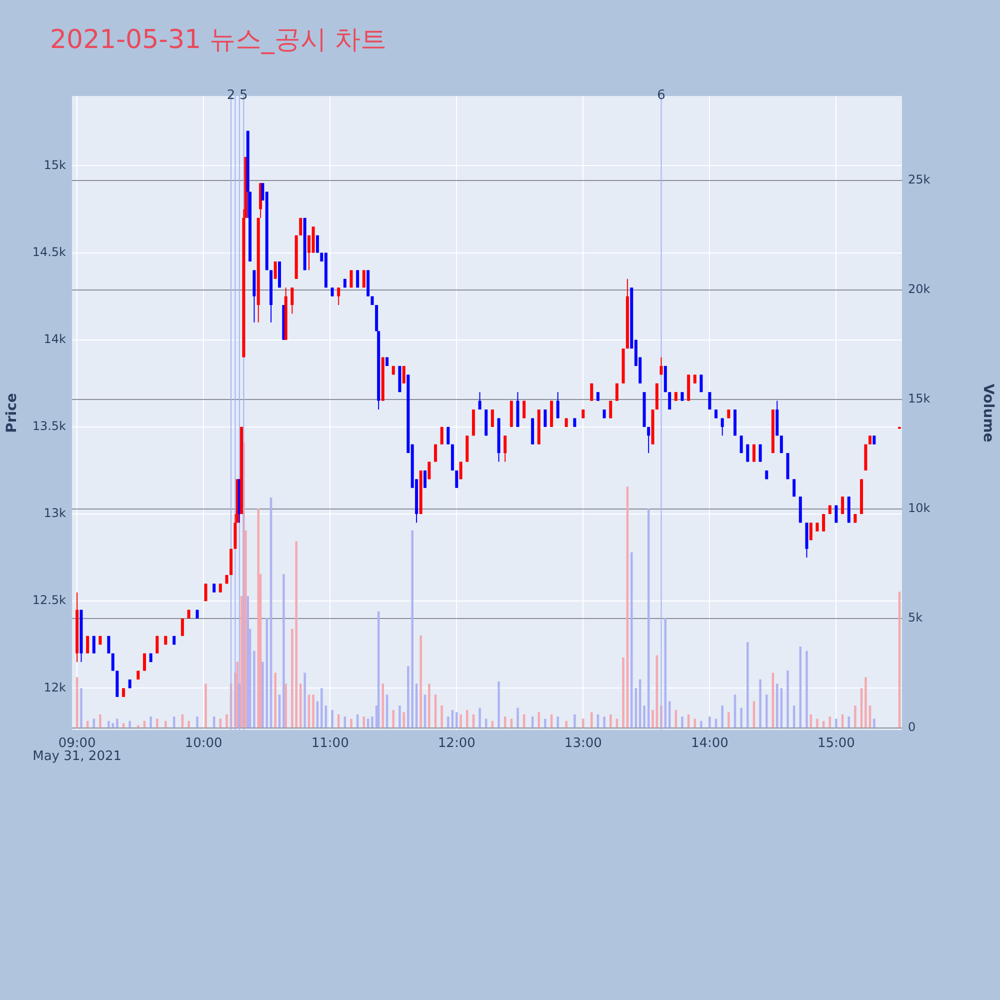 This screenshot has height=1000, width=1000. What do you see at coordinates (49, 600) in the screenshot?
I see `y-tick-label: 12.5k` at bounding box center [49, 600].